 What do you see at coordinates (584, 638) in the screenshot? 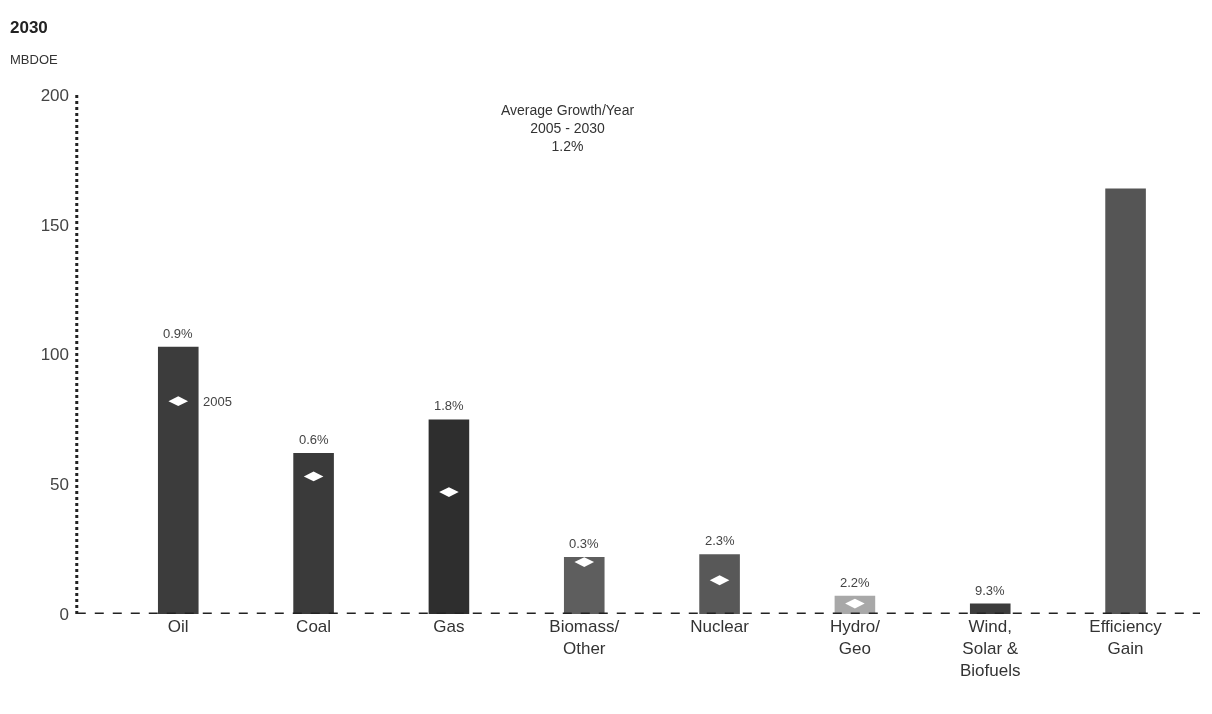
I see `x-tick-label: Biomass/ Other` at bounding box center [584, 638].